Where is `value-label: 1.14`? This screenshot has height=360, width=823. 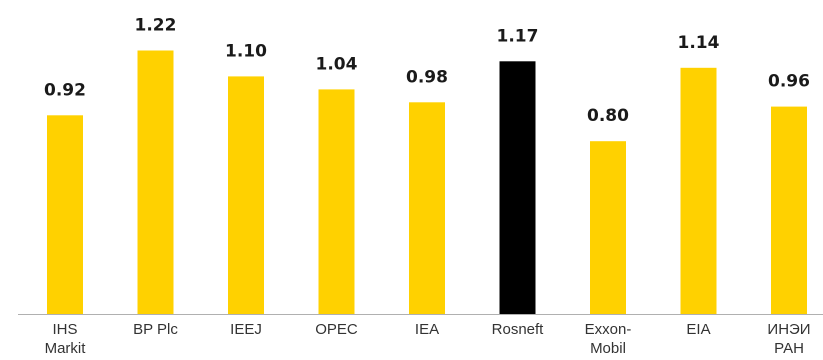 value-label: 1.14 is located at coordinates (699, 43).